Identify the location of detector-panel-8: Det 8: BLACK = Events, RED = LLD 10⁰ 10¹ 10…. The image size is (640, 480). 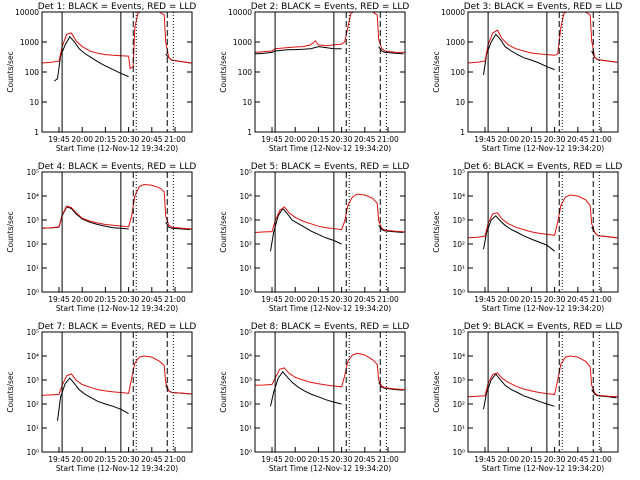
(314, 397).